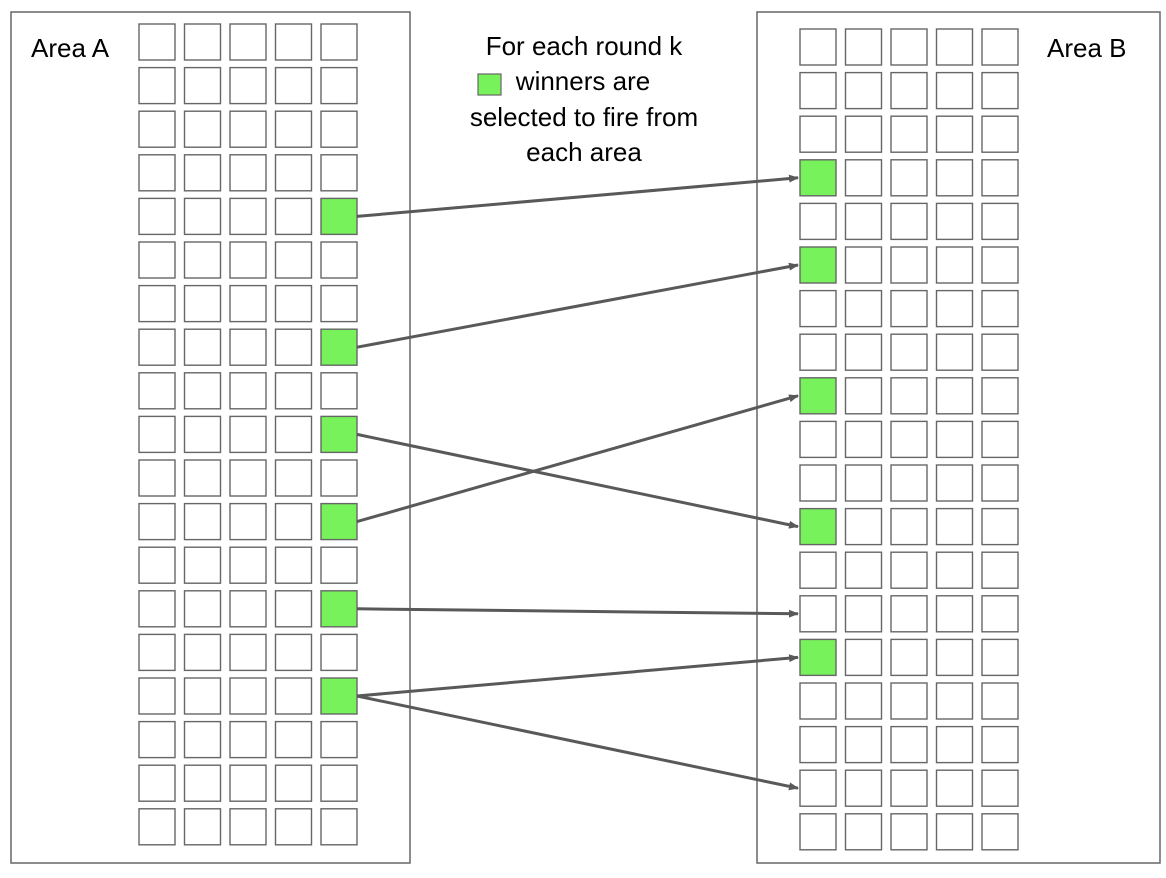  Describe the element at coordinates (582, 81) in the screenshot. I see `caption-line-2: winners are` at that location.